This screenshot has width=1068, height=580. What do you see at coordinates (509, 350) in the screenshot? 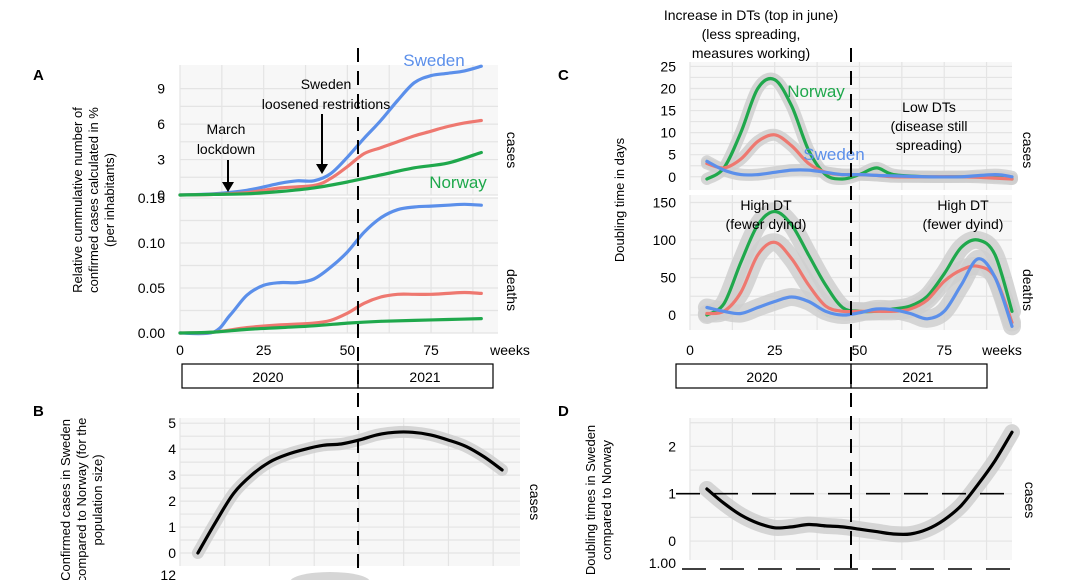
I see `a-xlabel: weeks` at bounding box center [509, 350].